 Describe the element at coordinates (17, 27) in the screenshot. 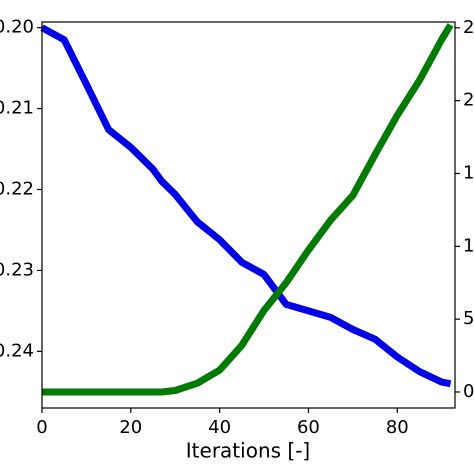

I see `y-tick-label: -0.20` at that location.